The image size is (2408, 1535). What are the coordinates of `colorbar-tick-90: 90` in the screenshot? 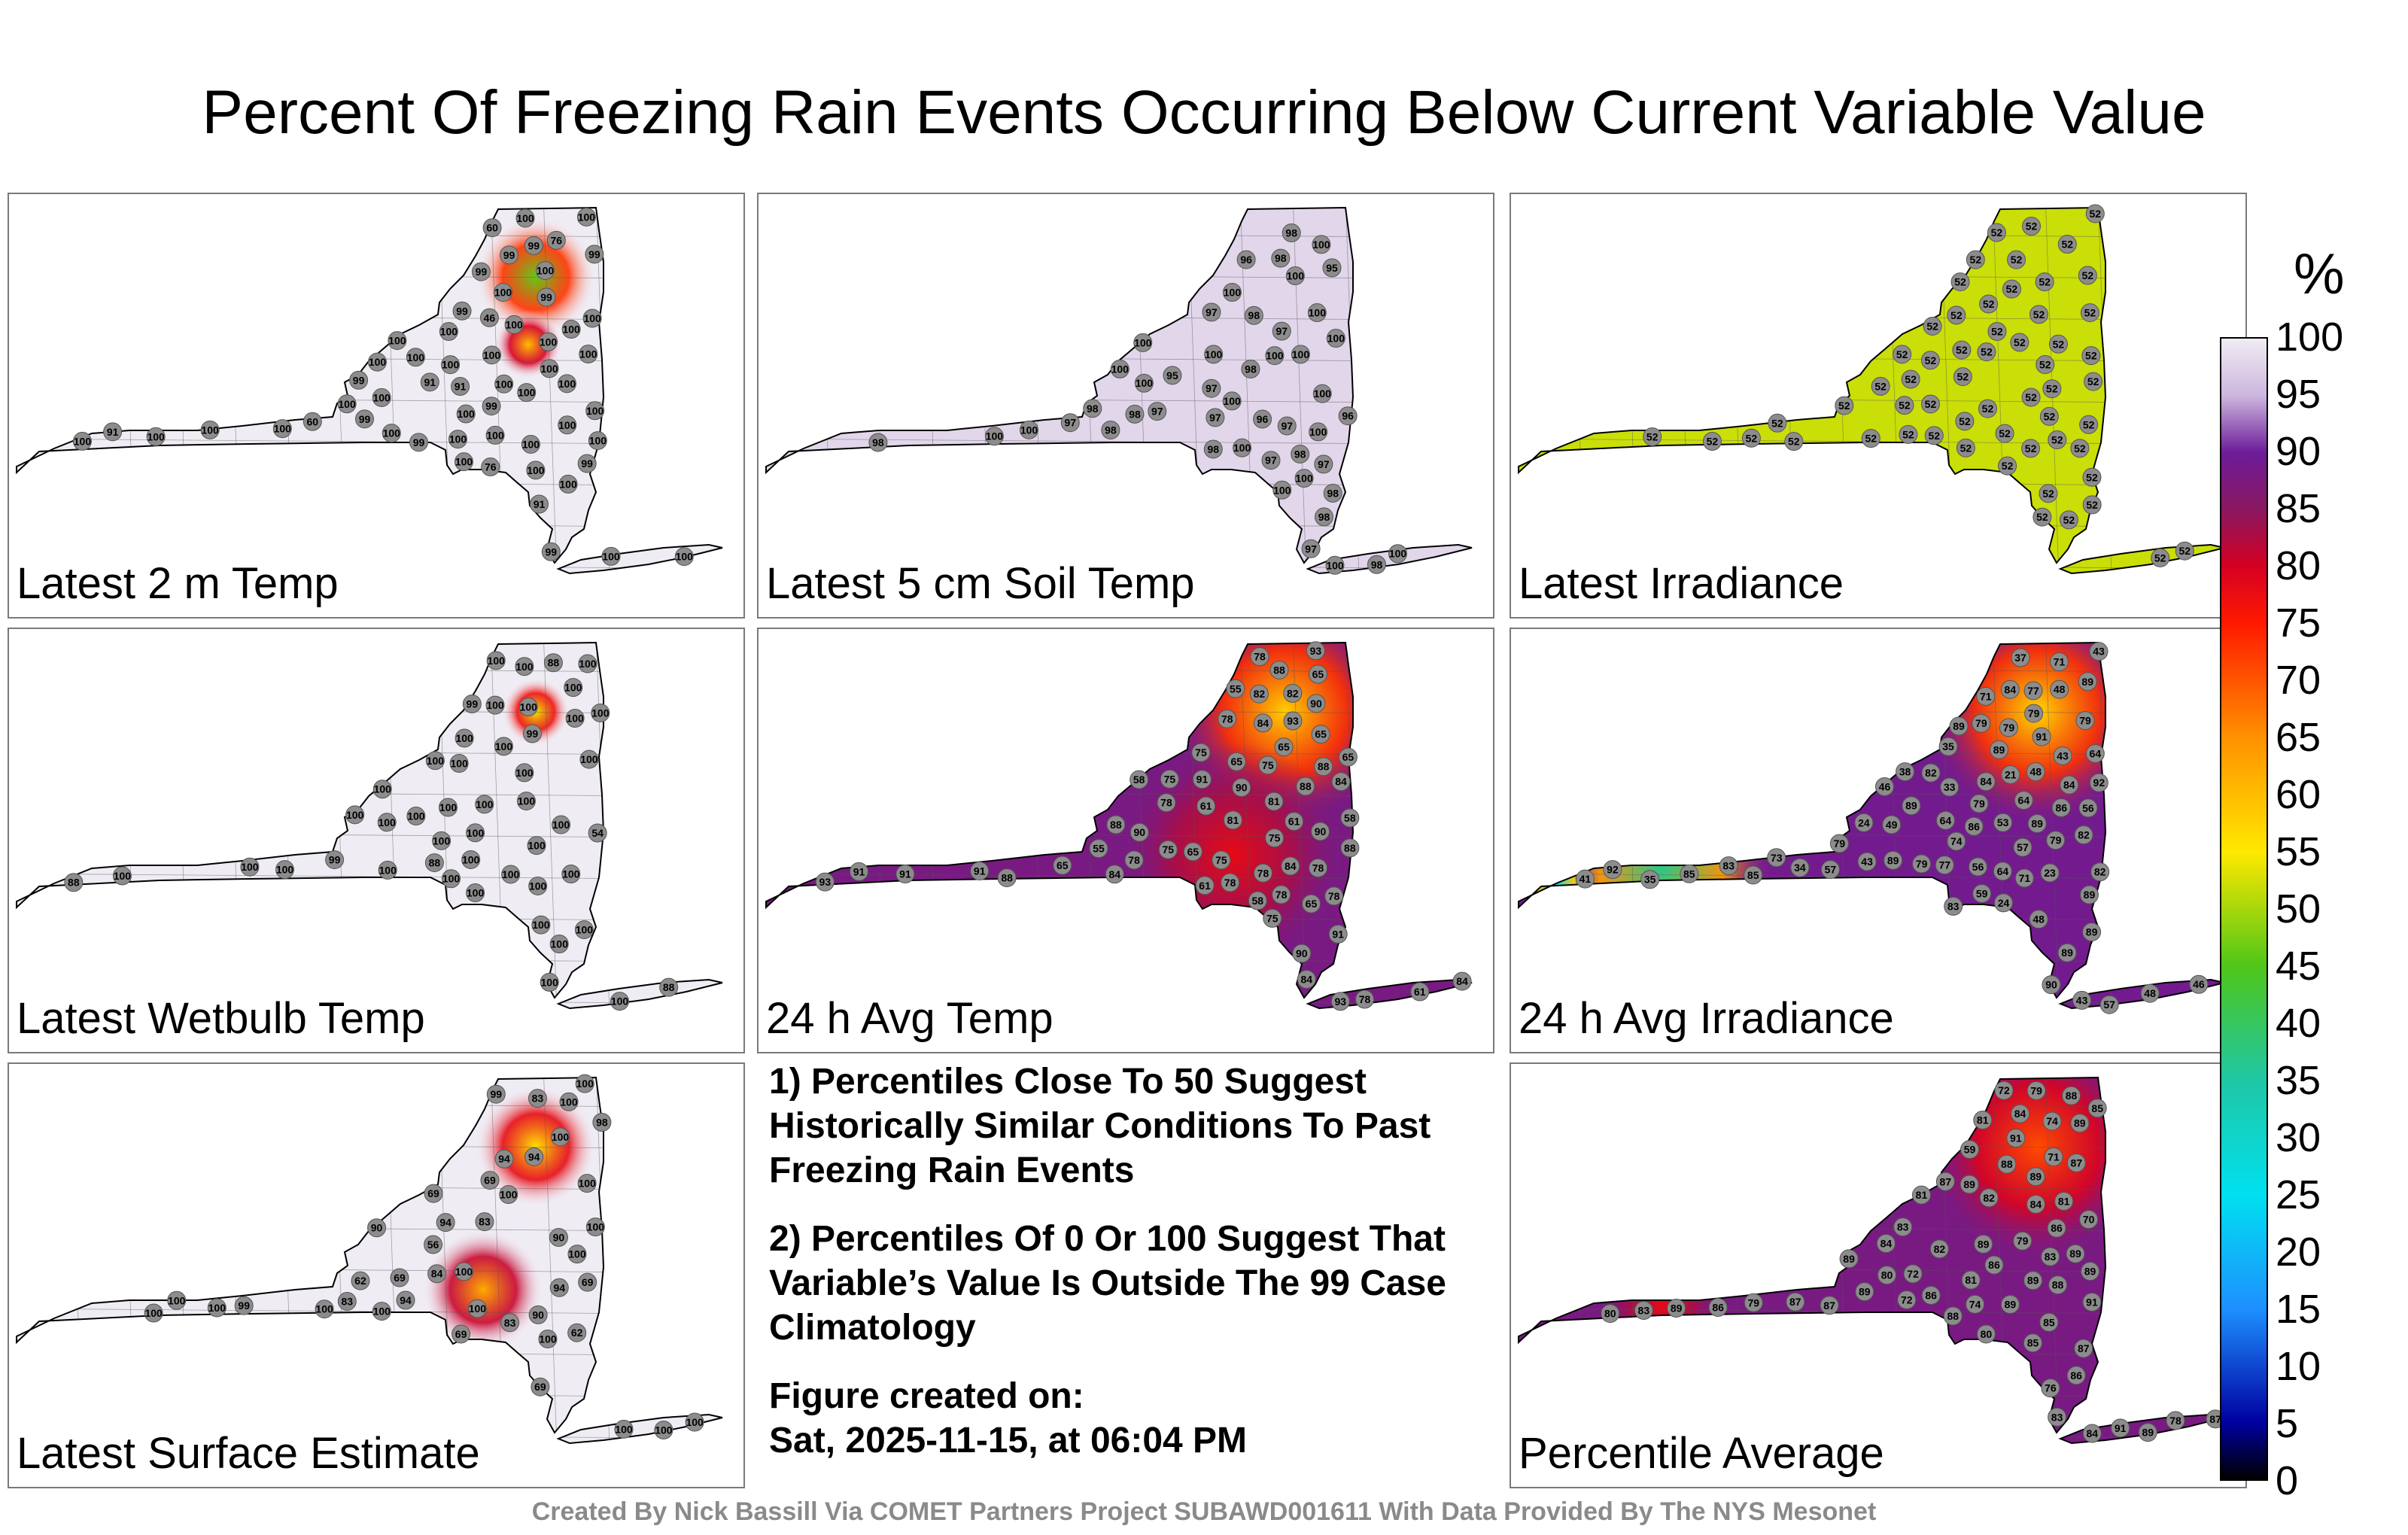 It's located at (2298, 451).